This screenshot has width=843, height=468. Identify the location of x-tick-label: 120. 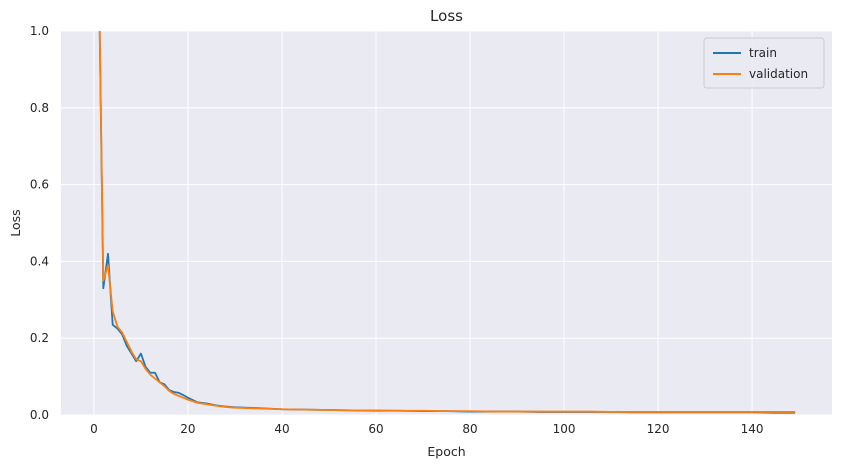
(658, 429).